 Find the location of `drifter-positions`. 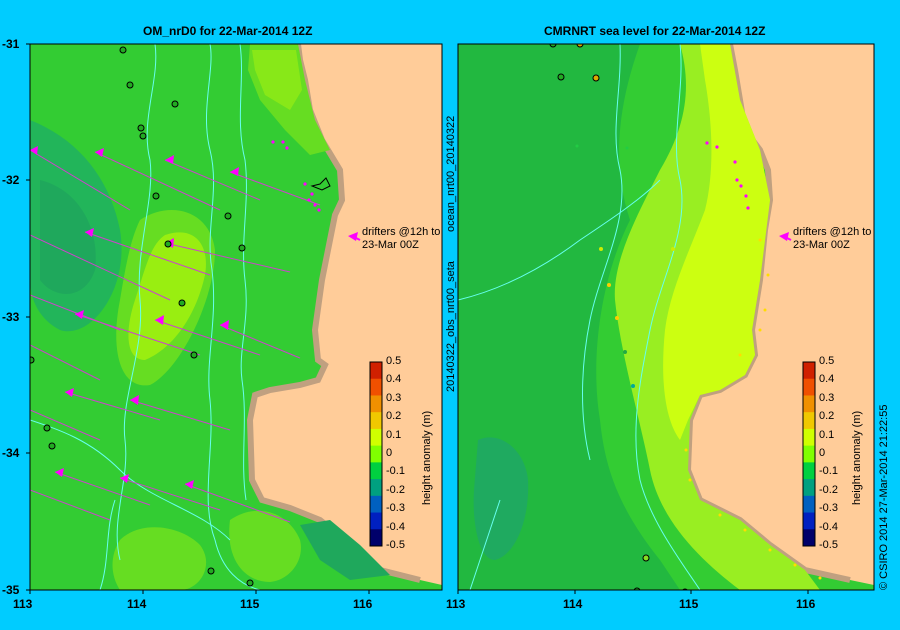

drifter-positions is located at coordinates (296, 176).